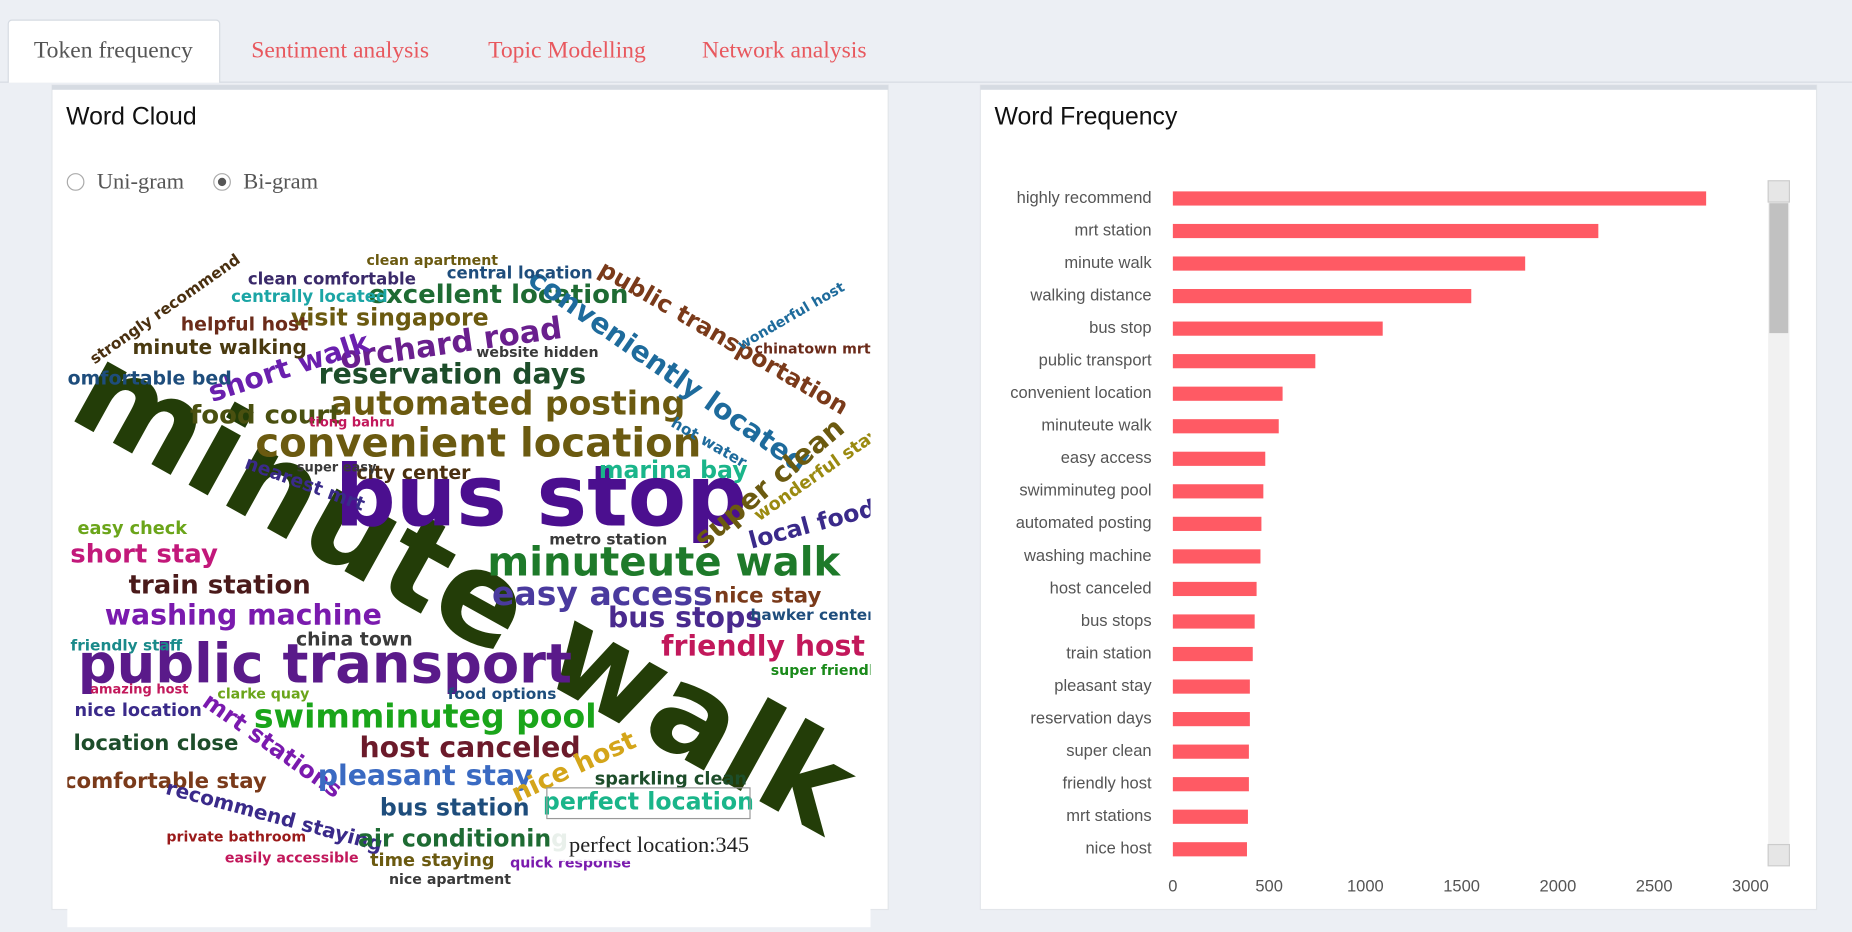 The height and width of the screenshot is (932, 1852). I want to click on scrollbar, so click(1779, 523).